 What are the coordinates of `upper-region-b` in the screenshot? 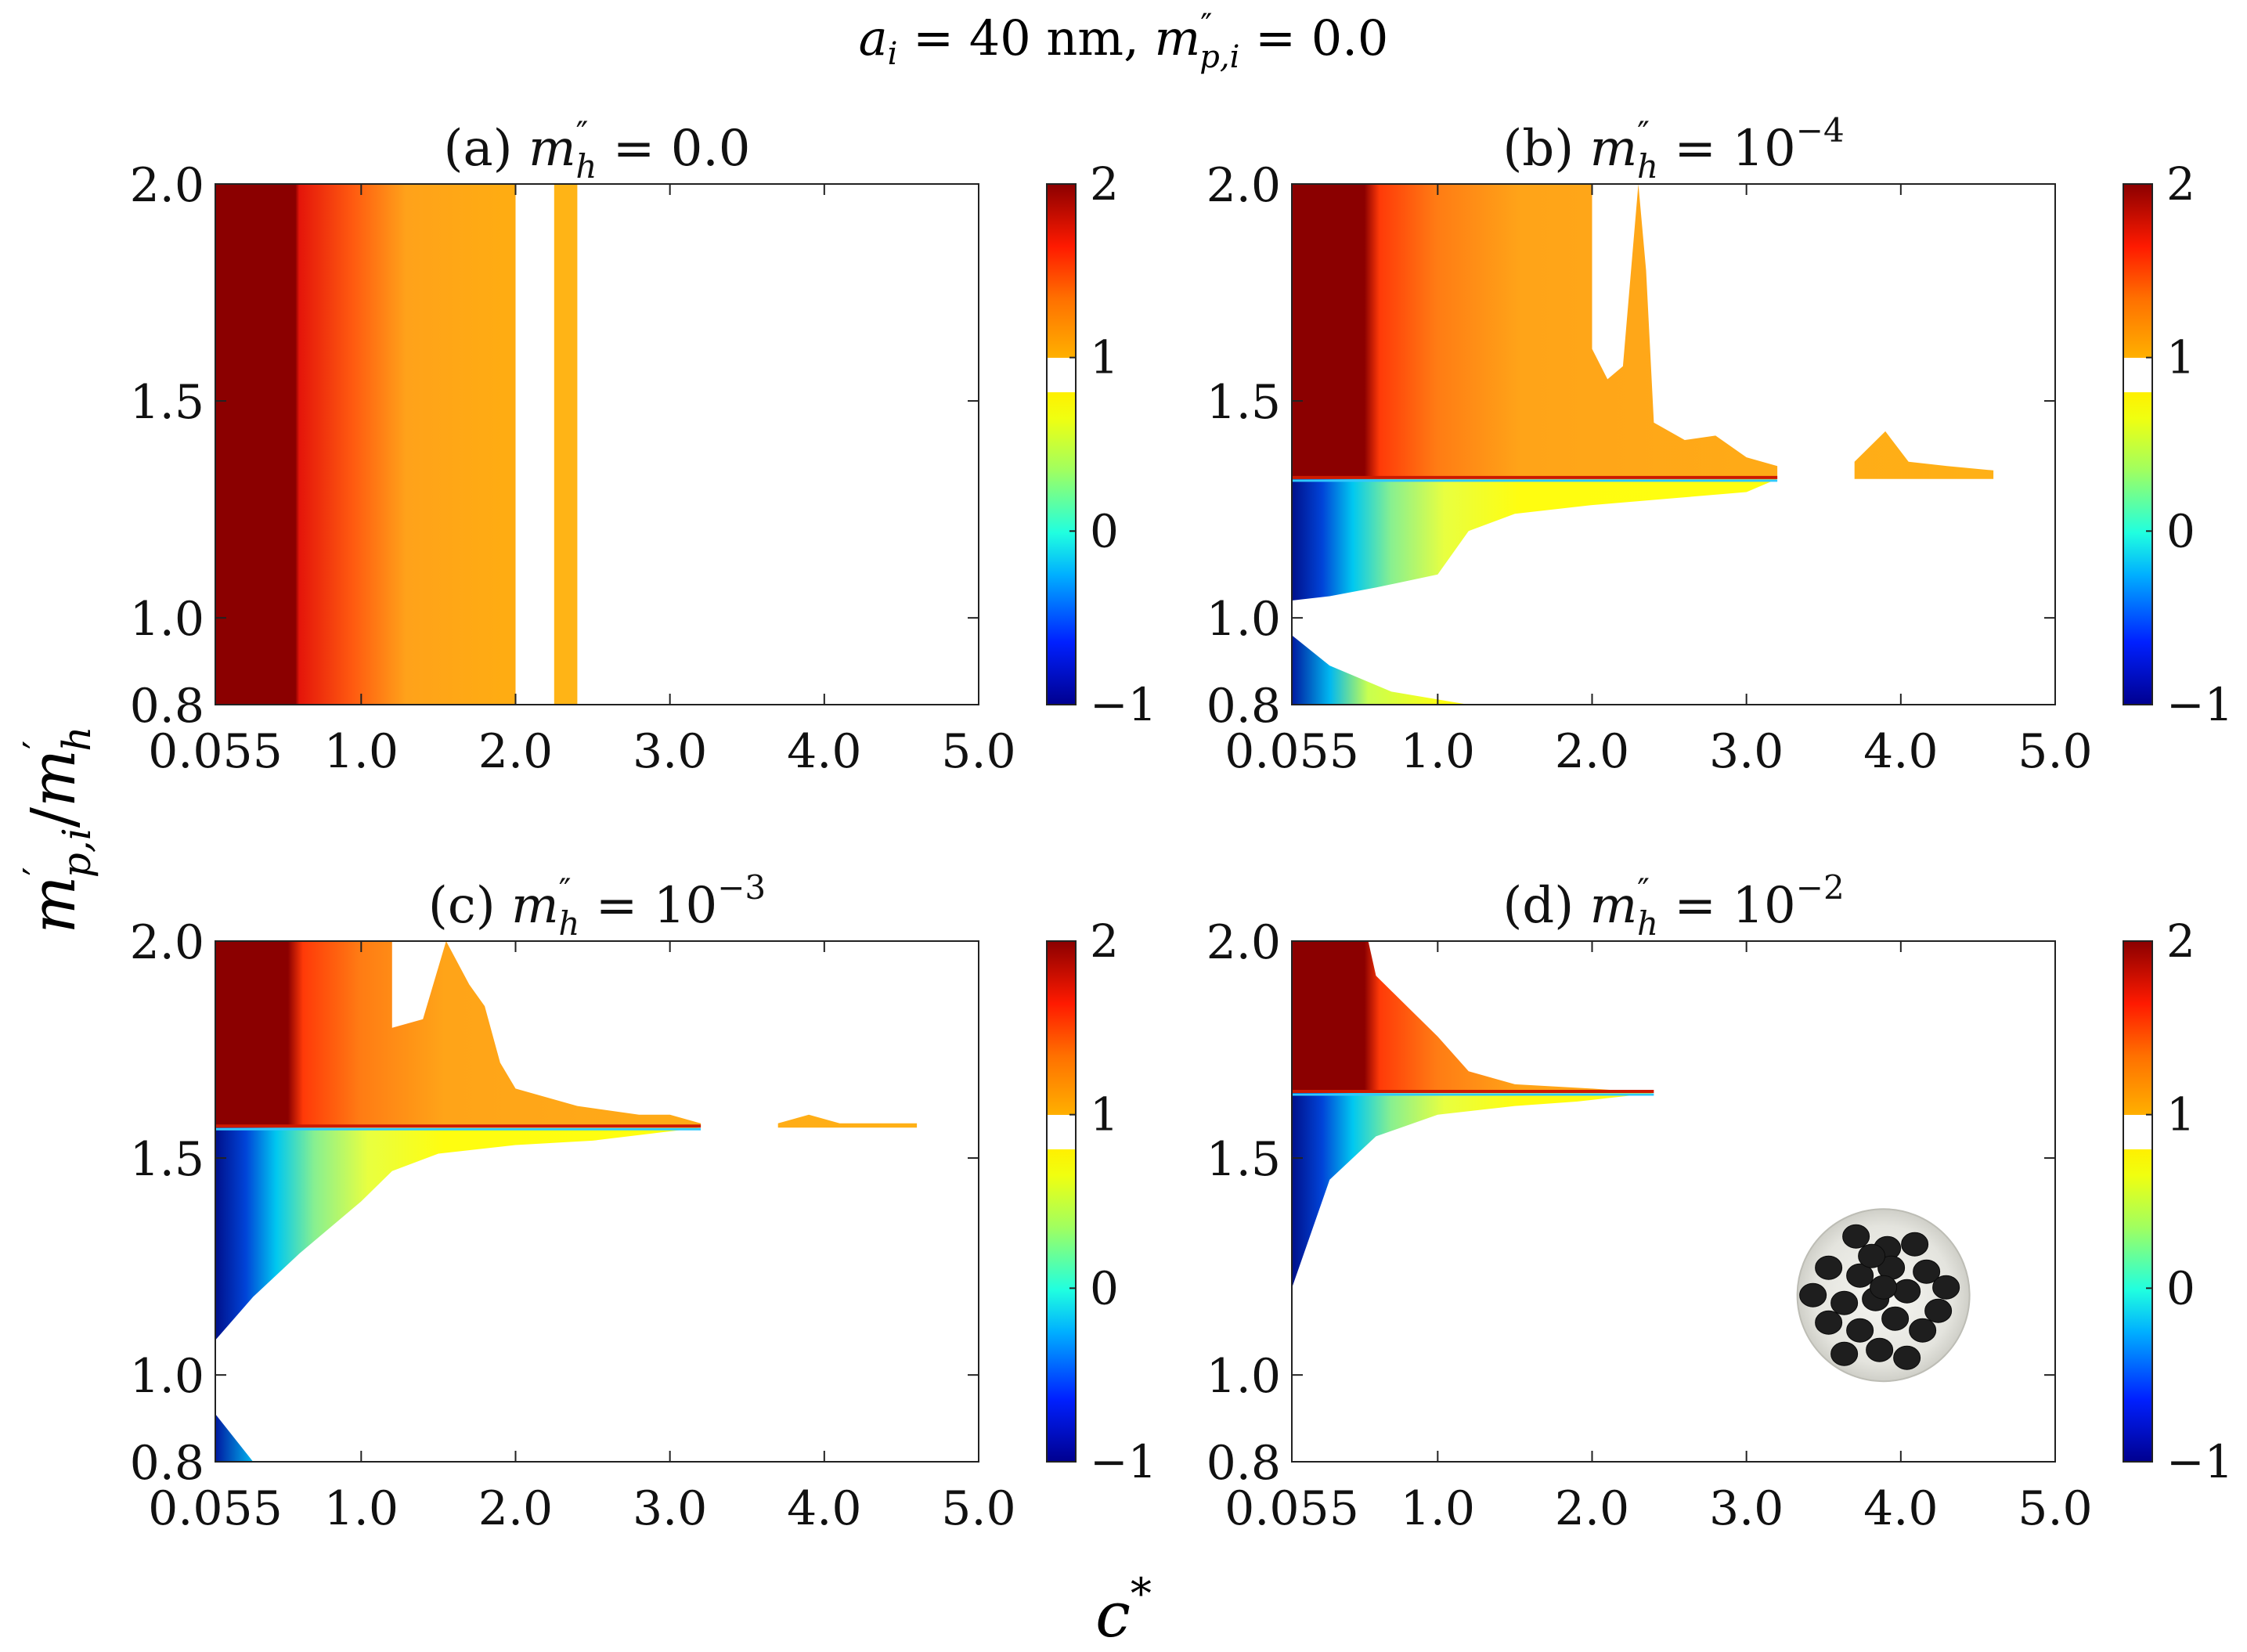 It's located at (1535, 331).